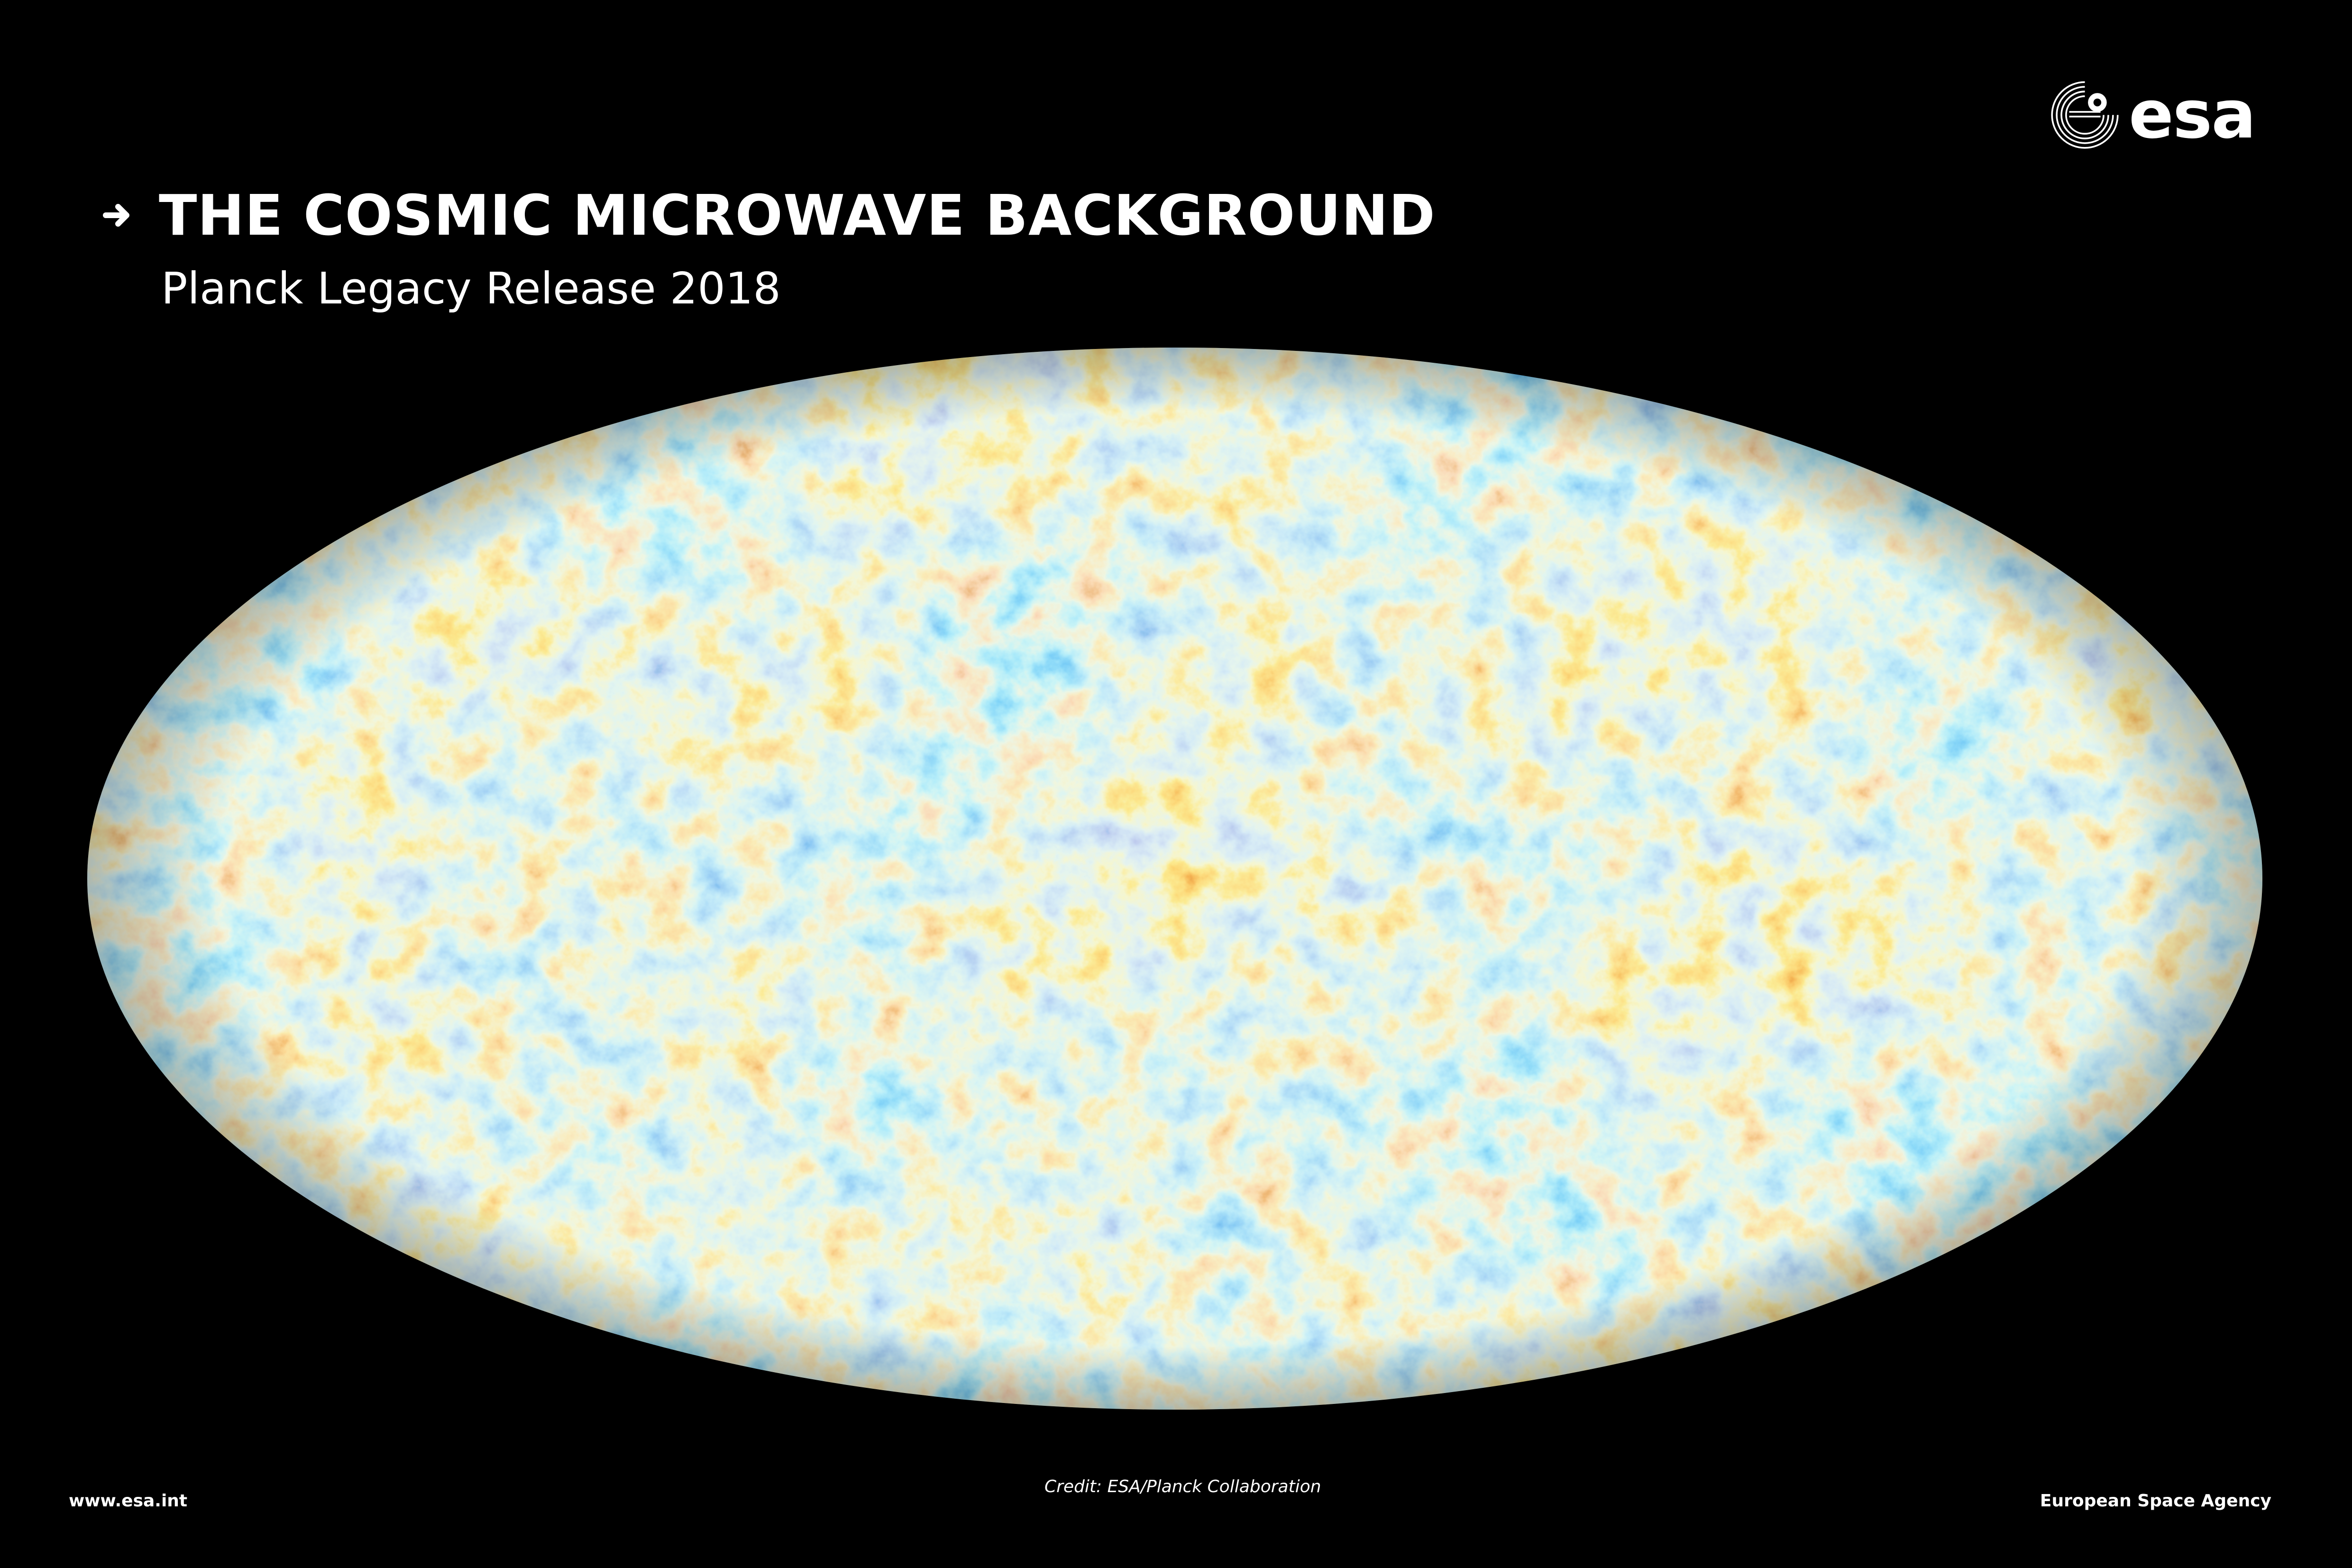 Image resolution: width=2352 pixels, height=1568 pixels. What do you see at coordinates (2085, 115) in the screenshot?
I see `esa-logo-icon` at bounding box center [2085, 115].